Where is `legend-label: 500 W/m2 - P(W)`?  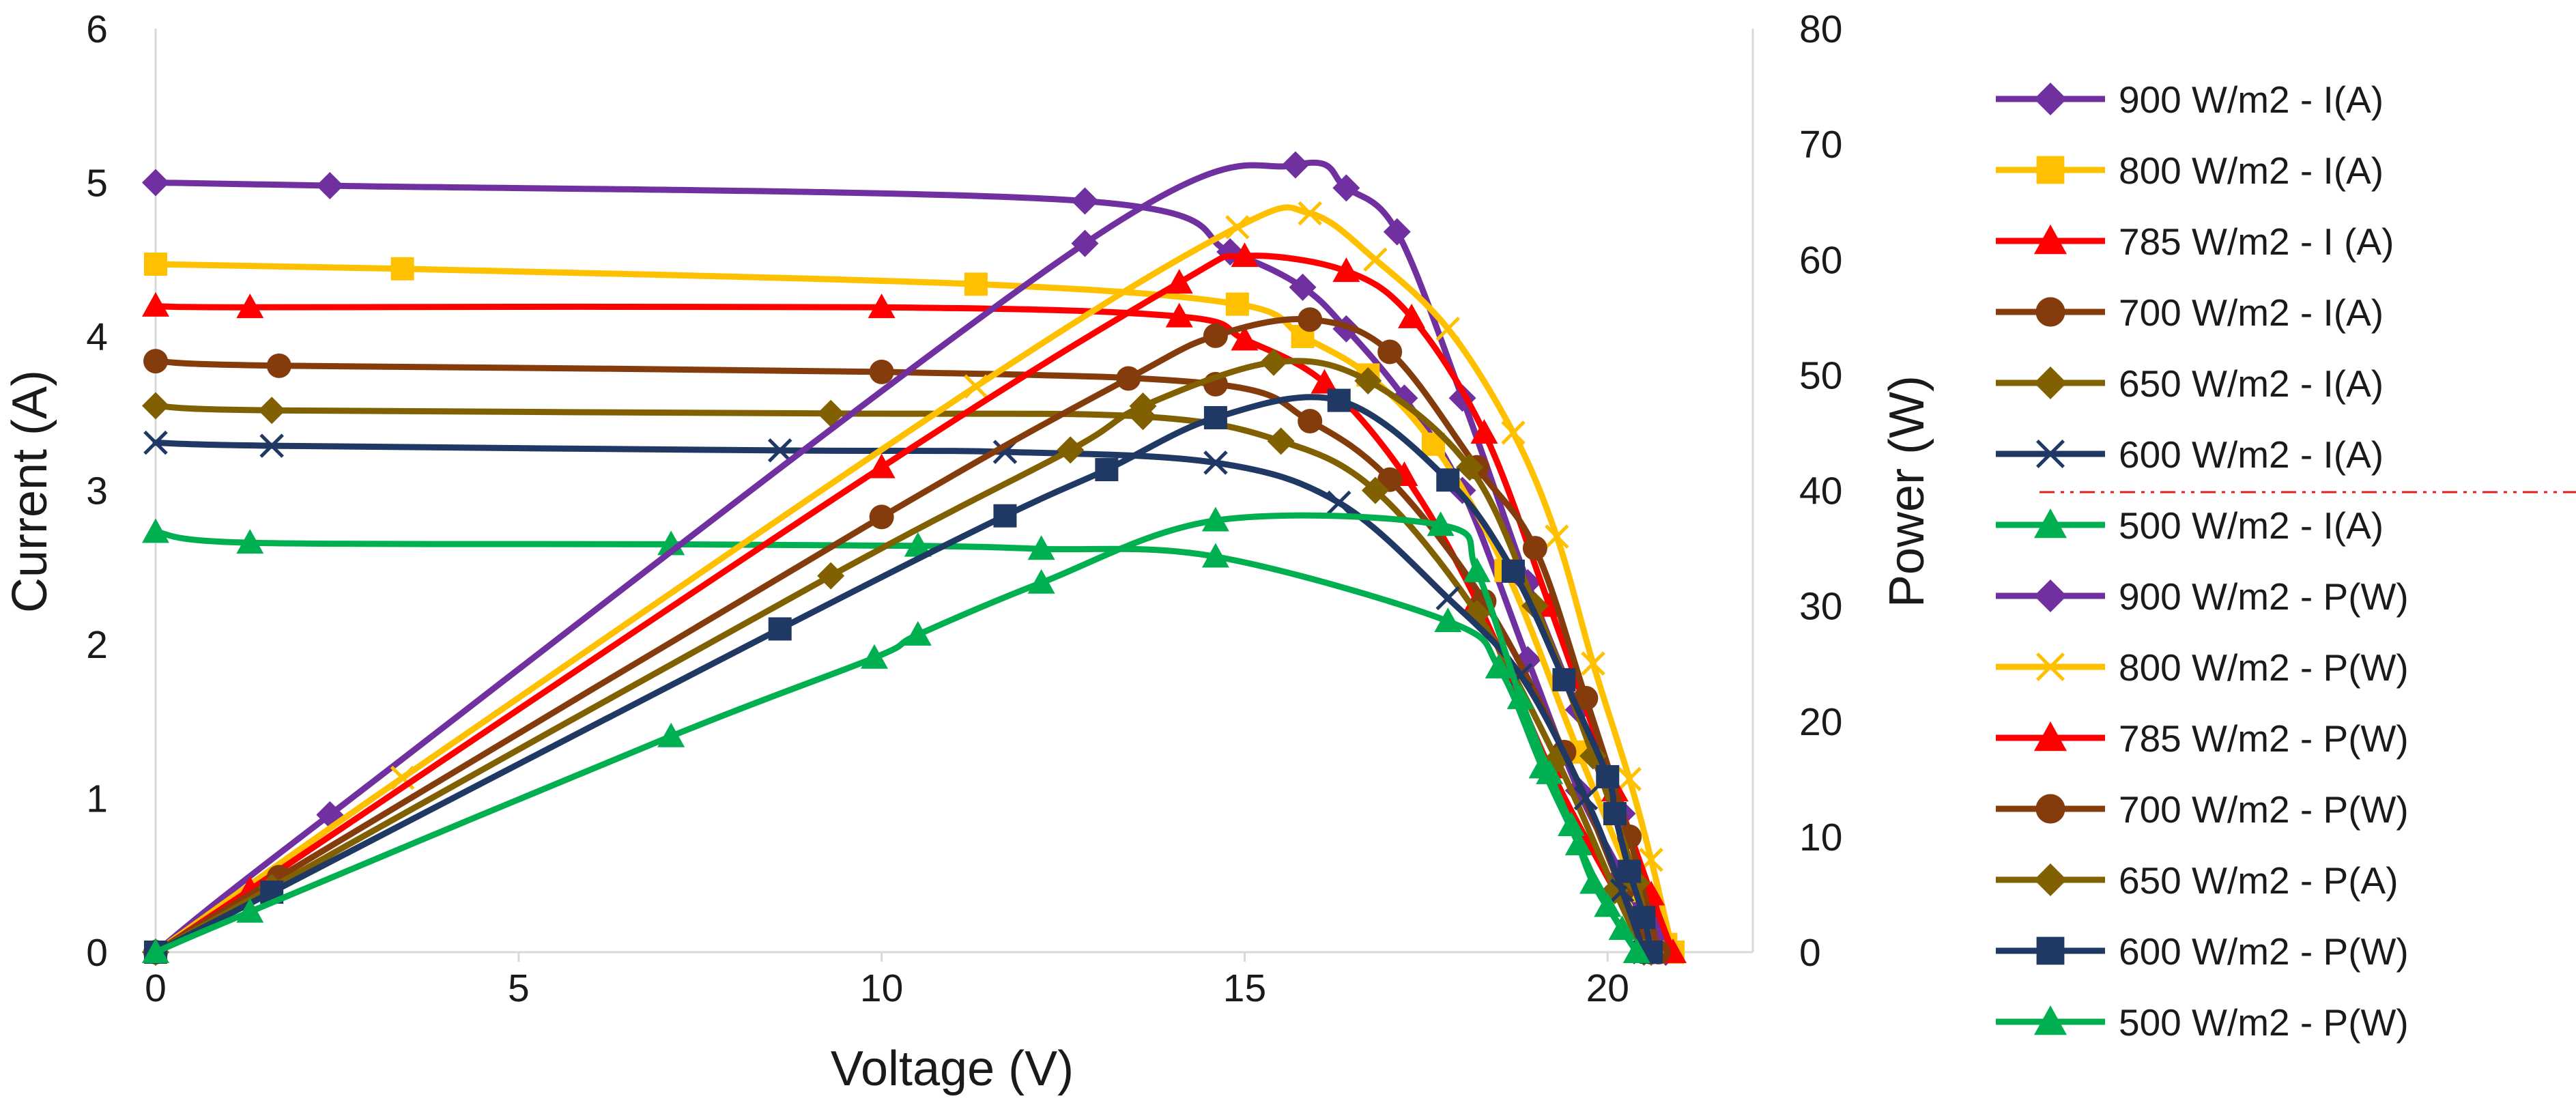 legend-label: 500 W/m2 - P(W) is located at coordinates (2264, 1022).